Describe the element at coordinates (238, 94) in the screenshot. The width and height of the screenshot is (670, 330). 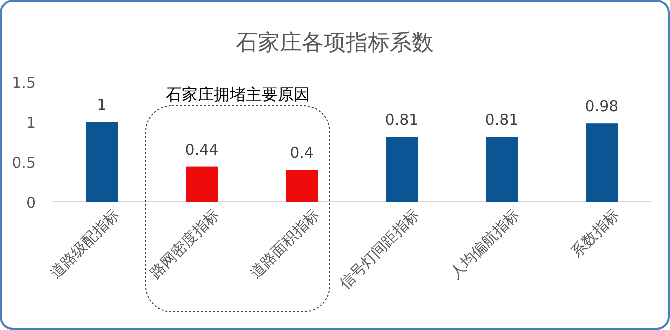
I see `annotation: 石家庄拥堵主要原因` at that location.